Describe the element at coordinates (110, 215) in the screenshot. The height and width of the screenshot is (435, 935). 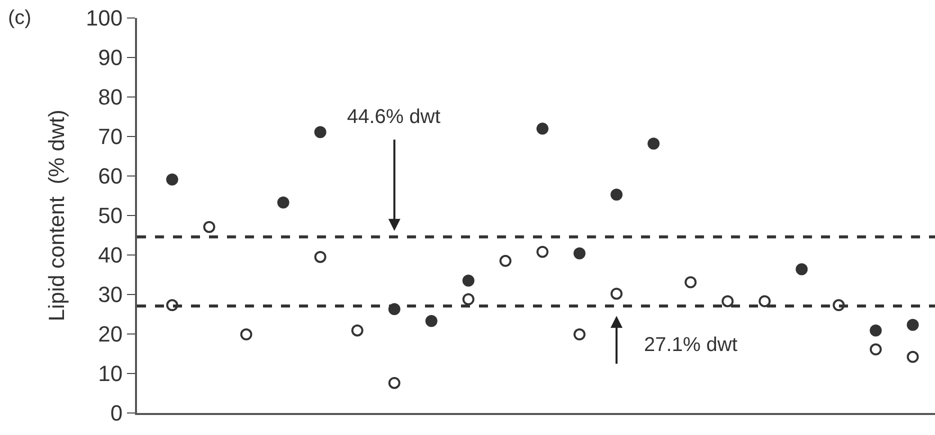
I see `y-tick-label: 50` at that location.